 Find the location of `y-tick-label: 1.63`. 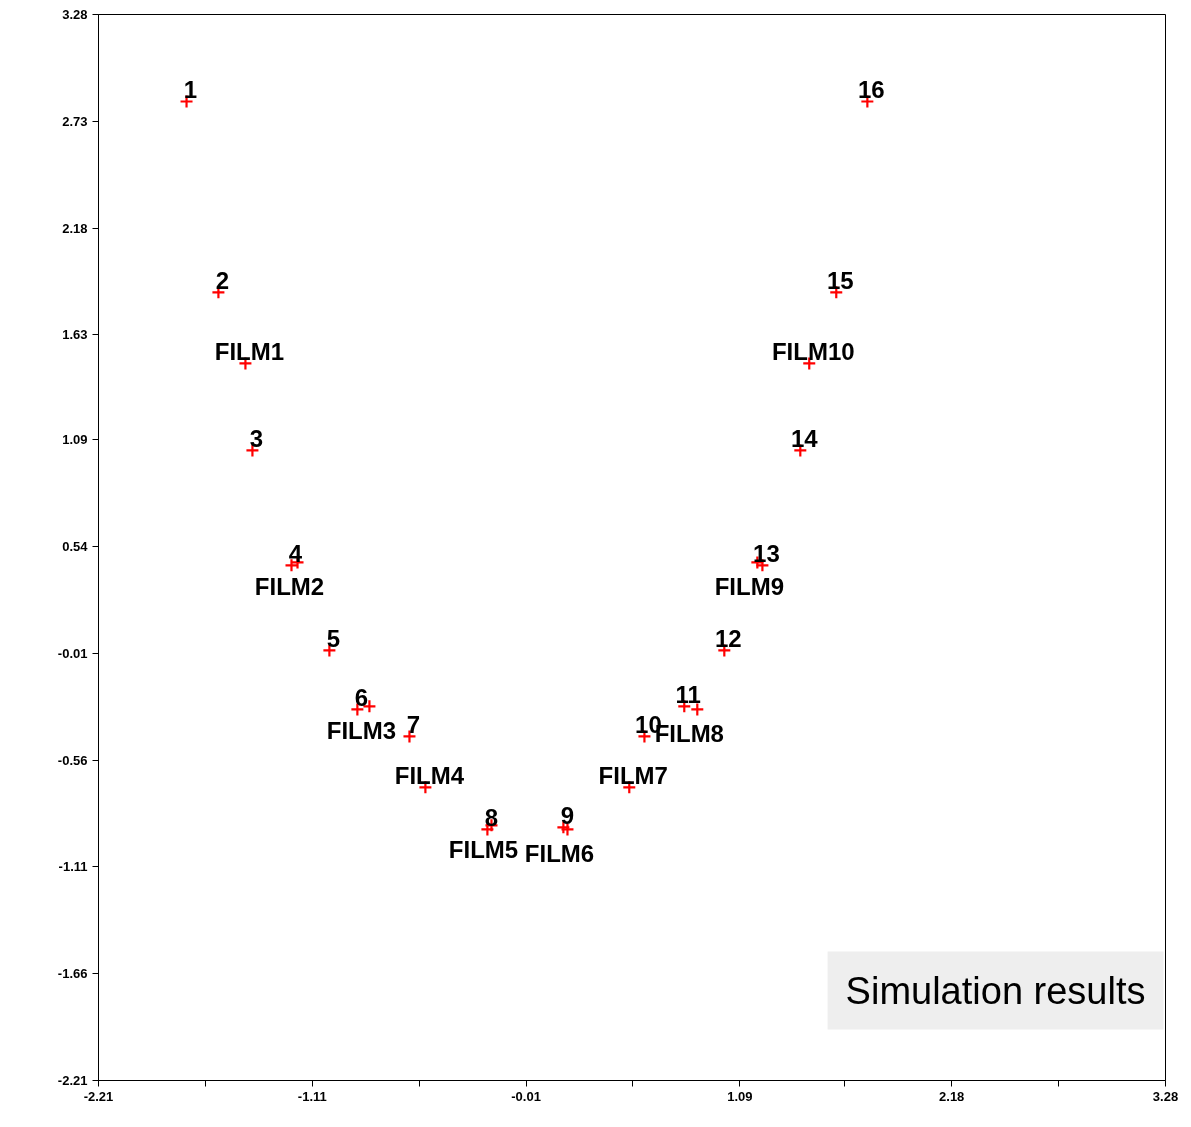

y-tick-label: 1.63 is located at coordinates (75, 335).